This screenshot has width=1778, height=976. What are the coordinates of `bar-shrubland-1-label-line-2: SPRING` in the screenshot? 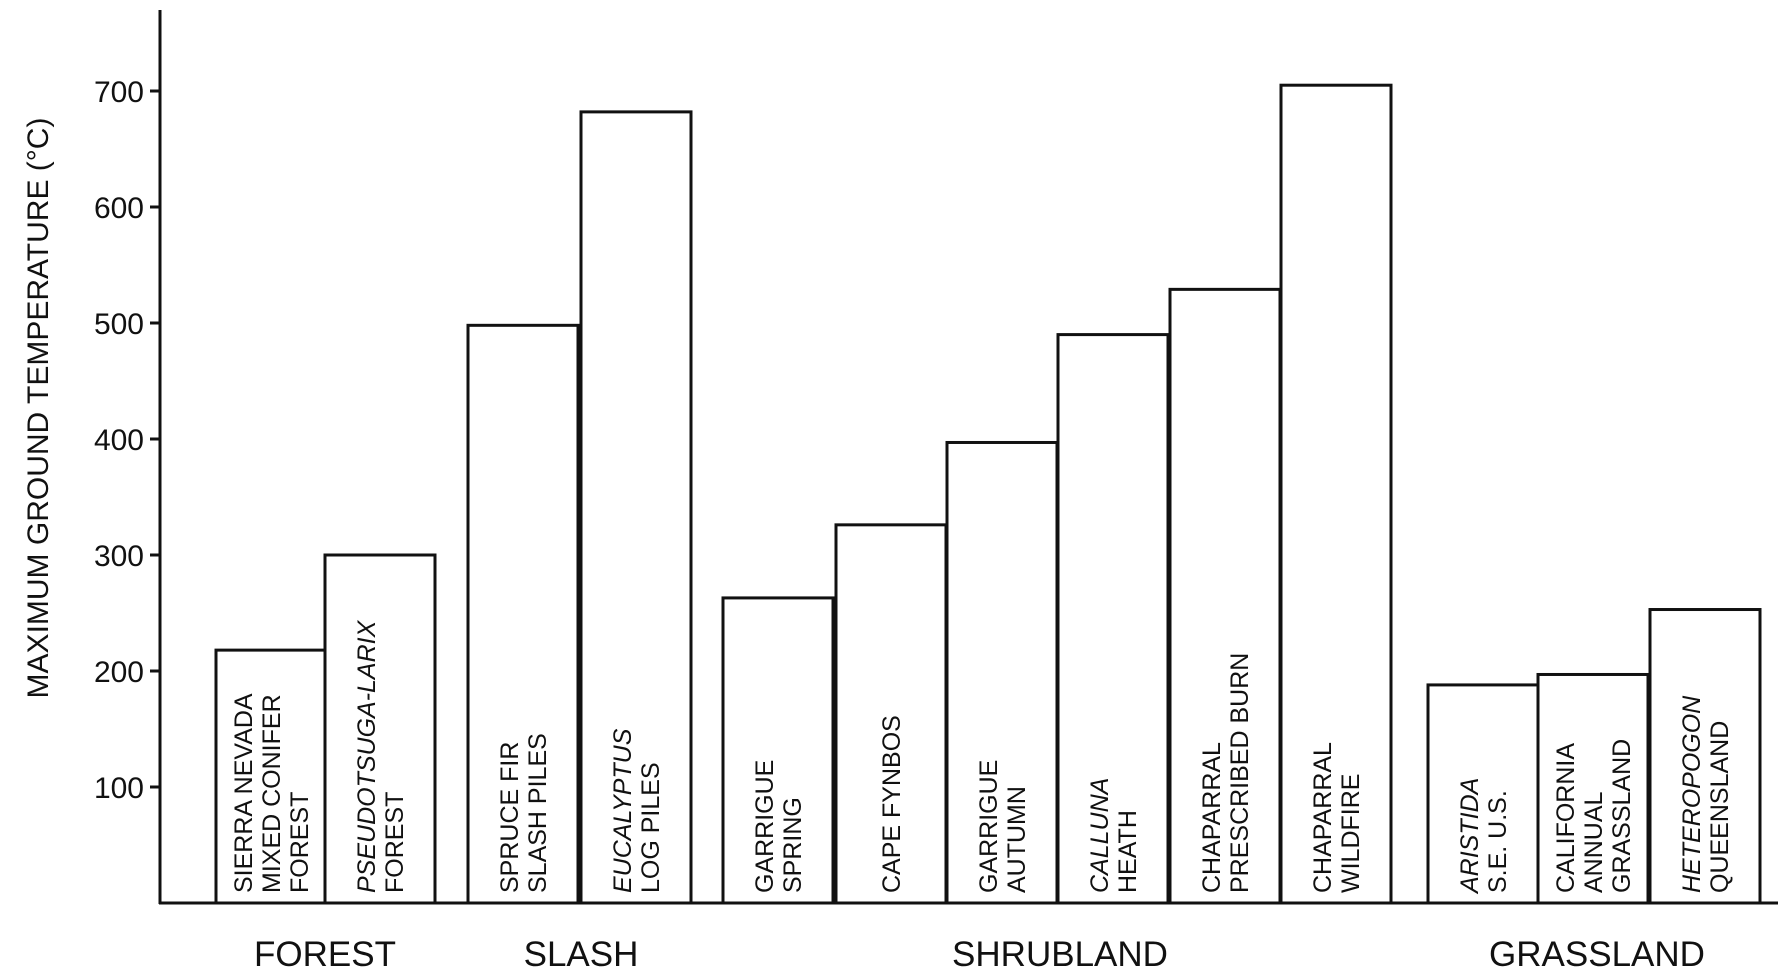 It's located at (793, 845).